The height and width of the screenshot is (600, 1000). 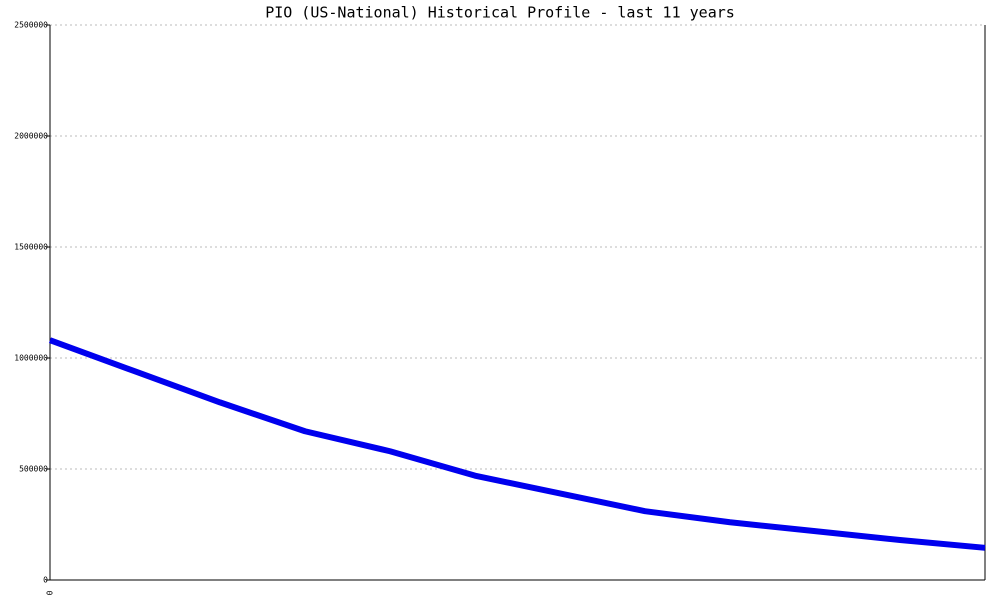 I want to click on y-tick-label: 1000000, so click(x=31, y=358).